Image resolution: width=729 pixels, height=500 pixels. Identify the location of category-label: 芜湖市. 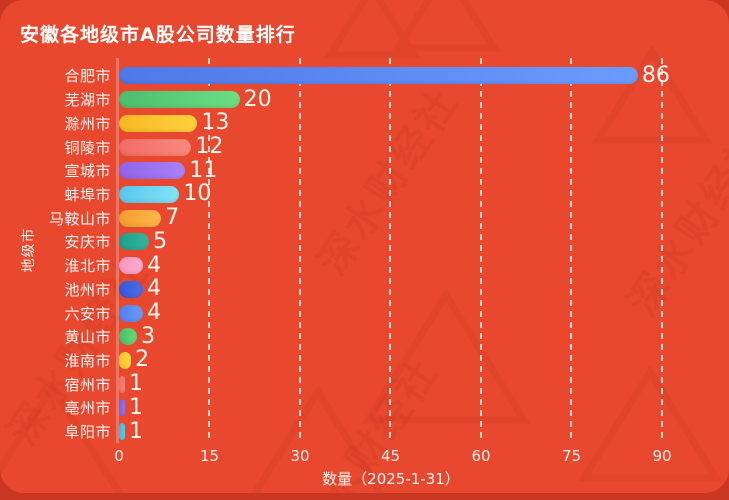
(87, 100).